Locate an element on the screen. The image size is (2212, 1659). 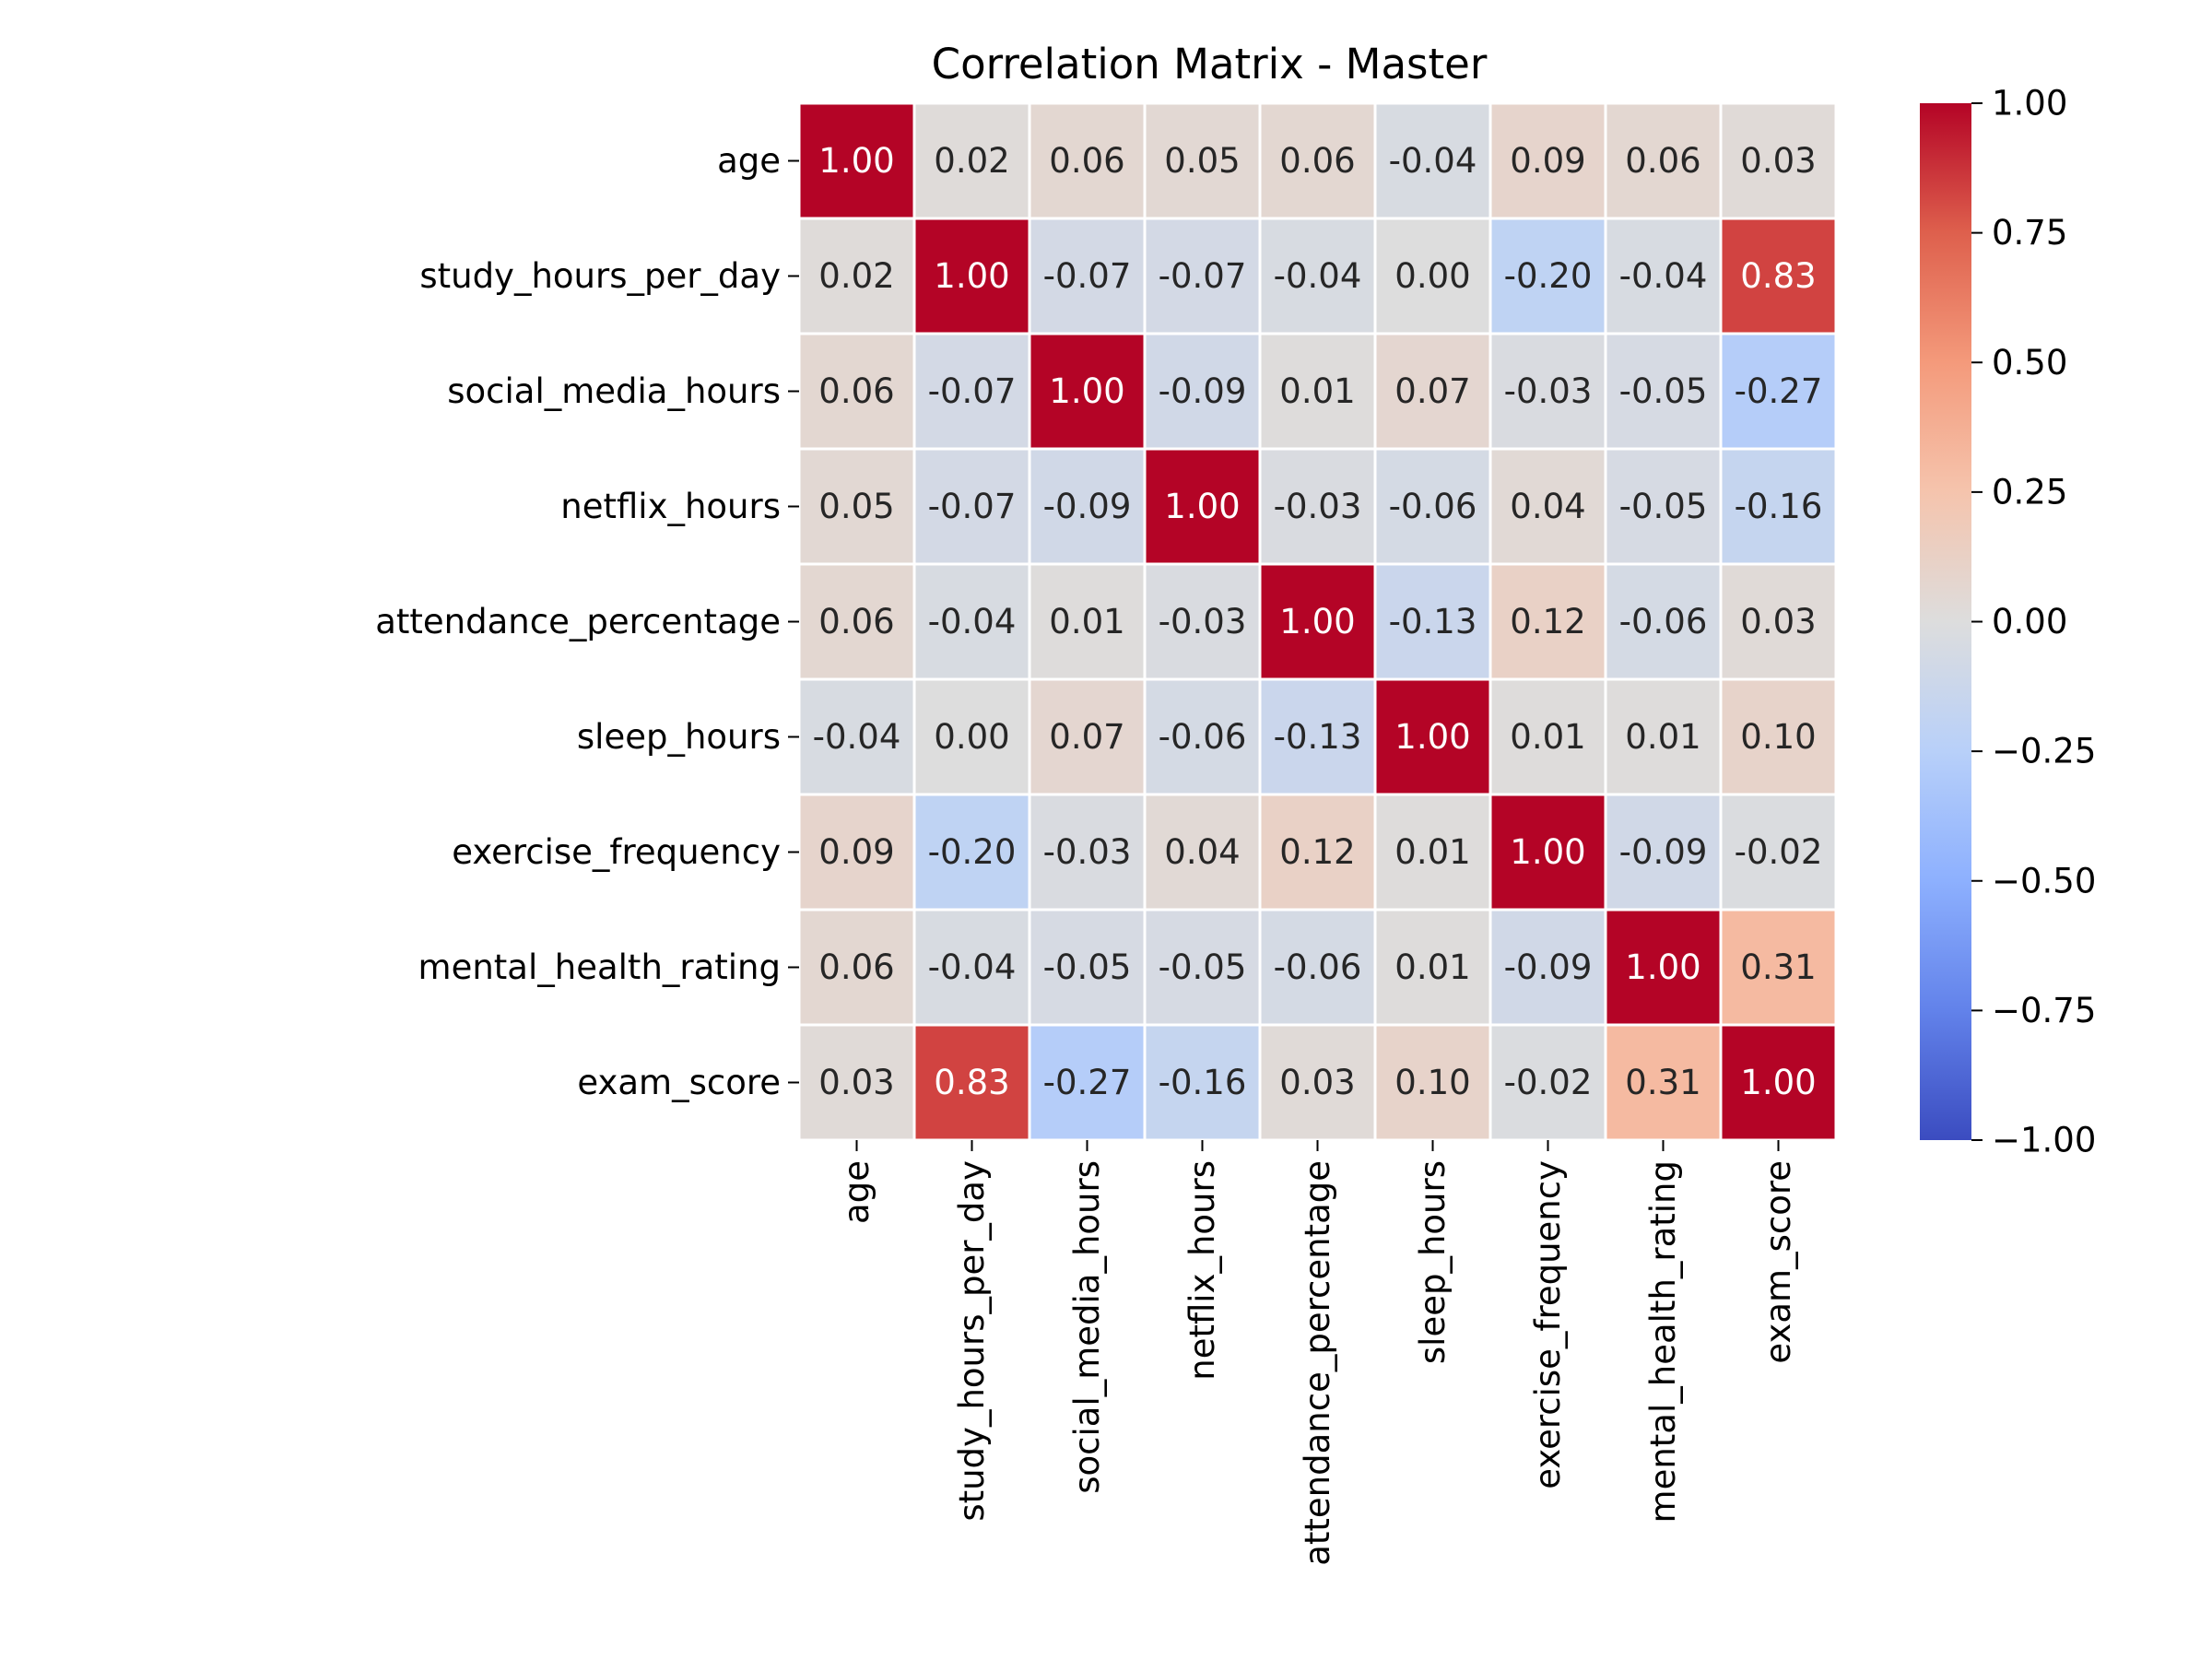
cell-value-label-exercise_frequency-study_hours_per_day: -0.20 is located at coordinates (972, 852).